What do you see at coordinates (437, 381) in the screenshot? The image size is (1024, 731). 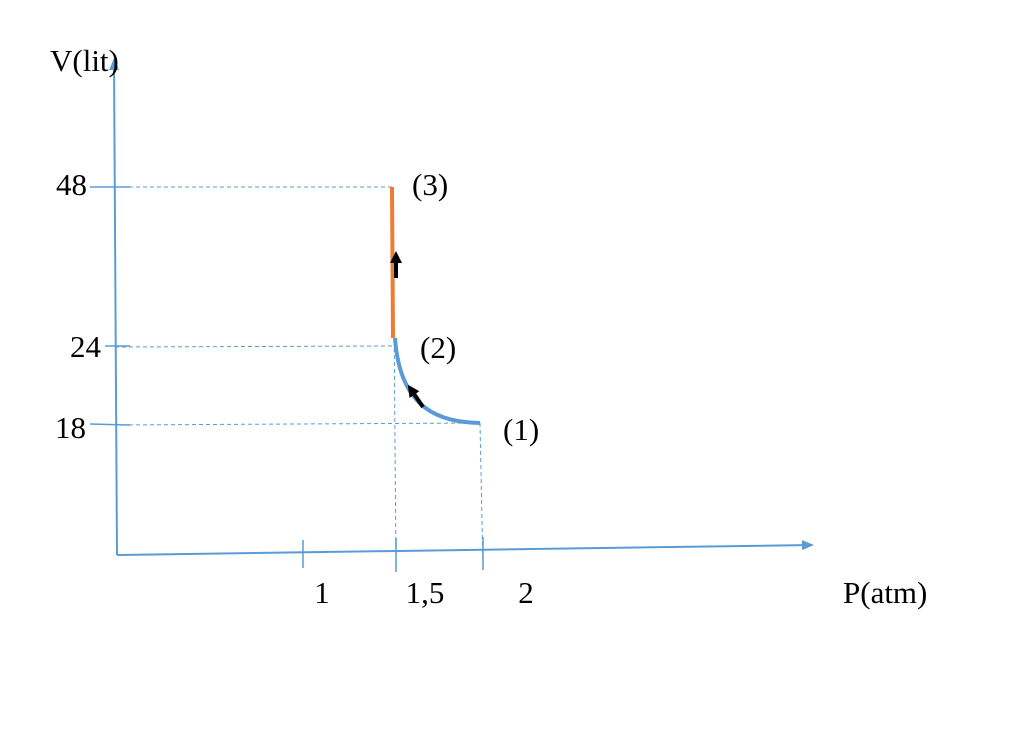 I see `isotherm-curve` at bounding box center [437, 381].